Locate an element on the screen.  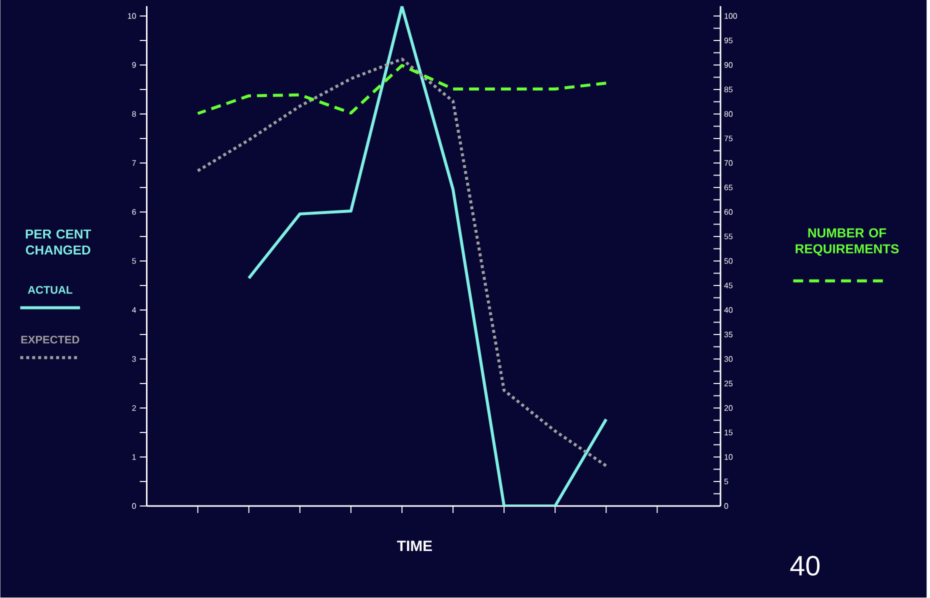
text: 40 is located at coordinates (805, 566).